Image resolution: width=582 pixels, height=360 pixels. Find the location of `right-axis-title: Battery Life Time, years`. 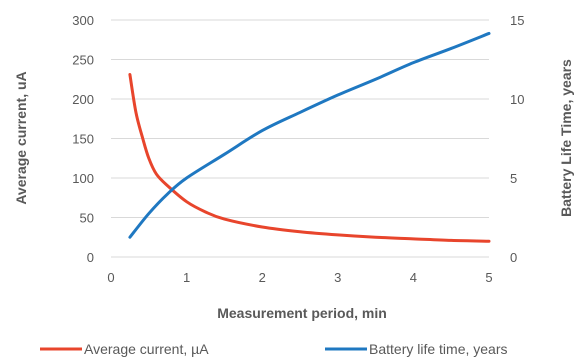

right-axis-title: Battery Life Time, years is located at coordinates (566, 138).